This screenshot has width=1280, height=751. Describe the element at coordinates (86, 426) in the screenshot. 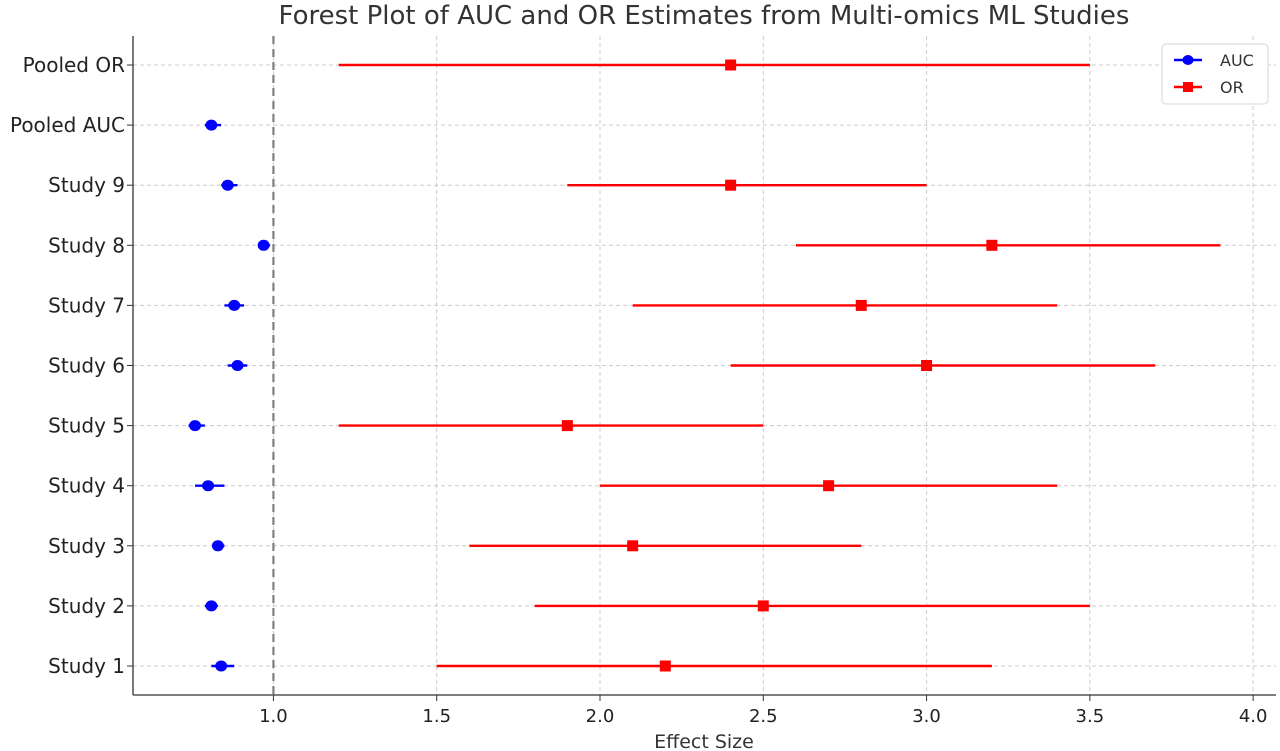

I see `y-tick-label-4: Study 5` at that location.